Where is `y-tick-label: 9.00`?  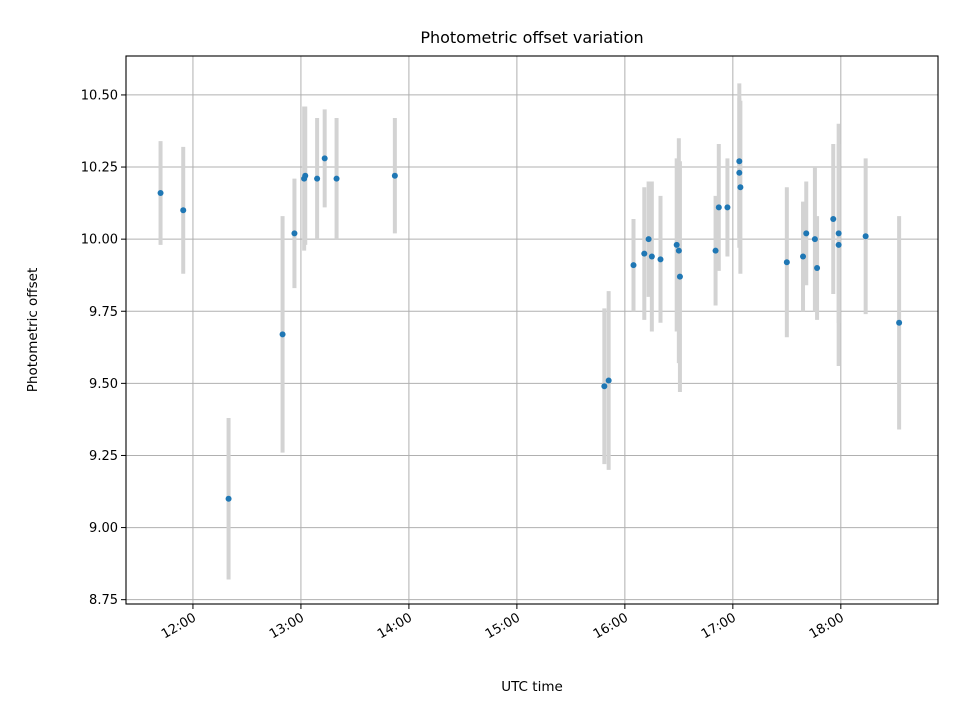 y-tick-label: 9.00 is located at coordinates (103, 528).